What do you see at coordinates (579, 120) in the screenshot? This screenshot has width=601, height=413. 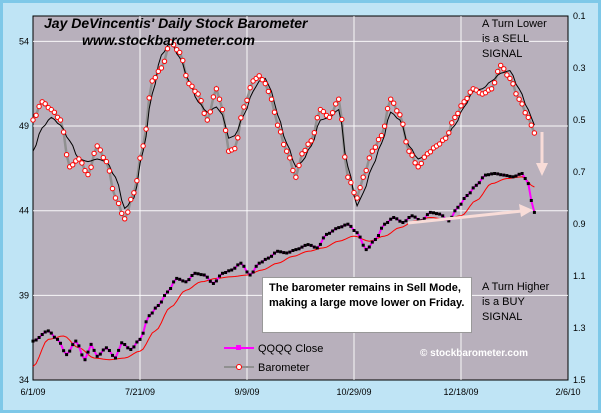 I see `right-tick-label: 0.5` at bounding box center [579, 120].